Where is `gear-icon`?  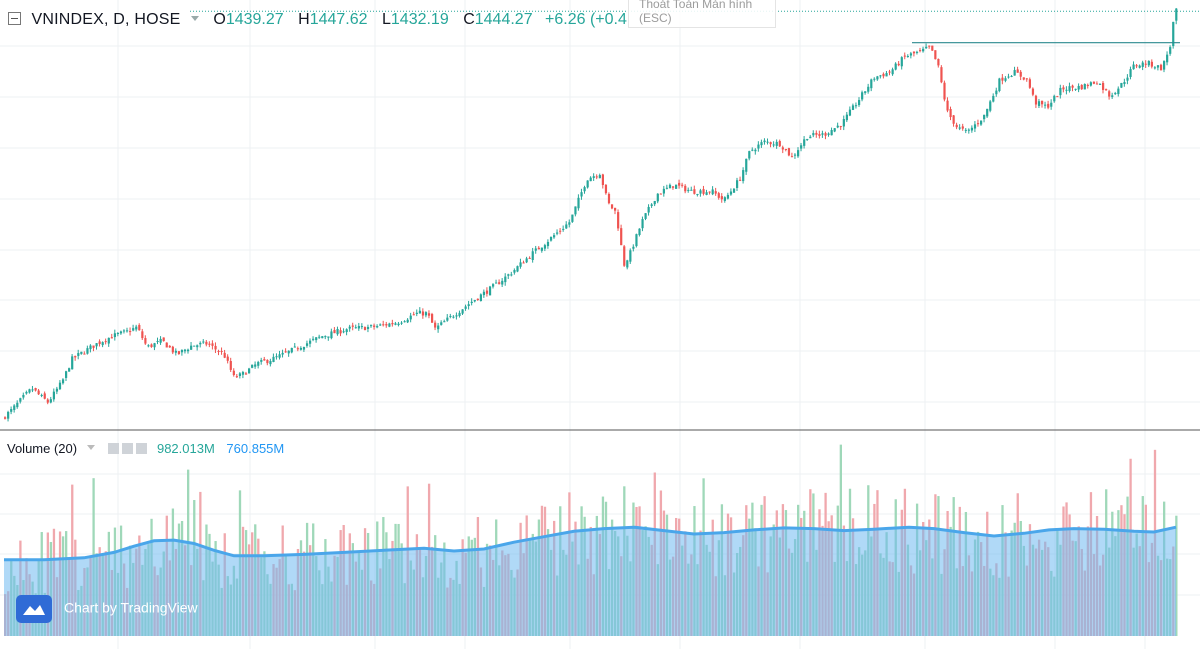 gear-icon is located at coordinates (128, 448).